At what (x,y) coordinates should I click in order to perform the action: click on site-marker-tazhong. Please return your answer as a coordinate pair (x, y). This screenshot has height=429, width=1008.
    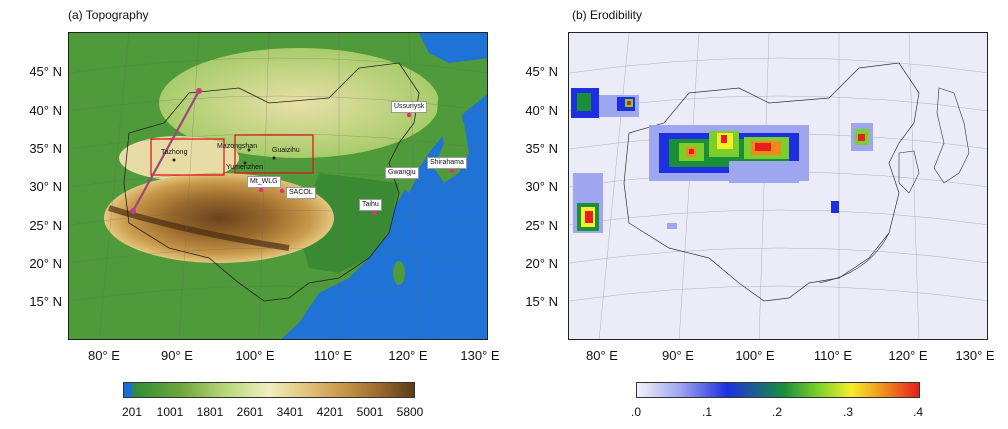
    Looking at the image, I should click on (174, 160).